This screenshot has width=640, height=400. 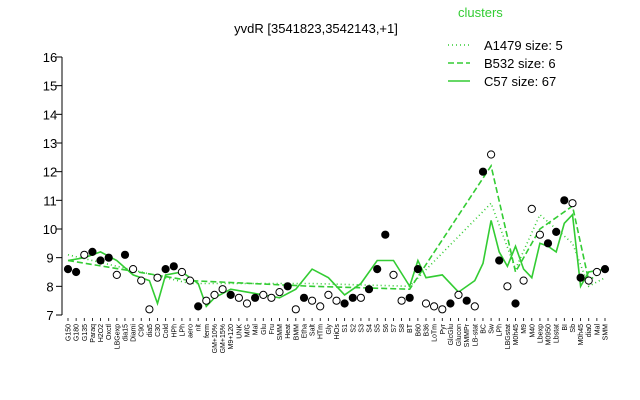 I want to click on x-tick-label: GlcGlu, so click(x=451, y=335).